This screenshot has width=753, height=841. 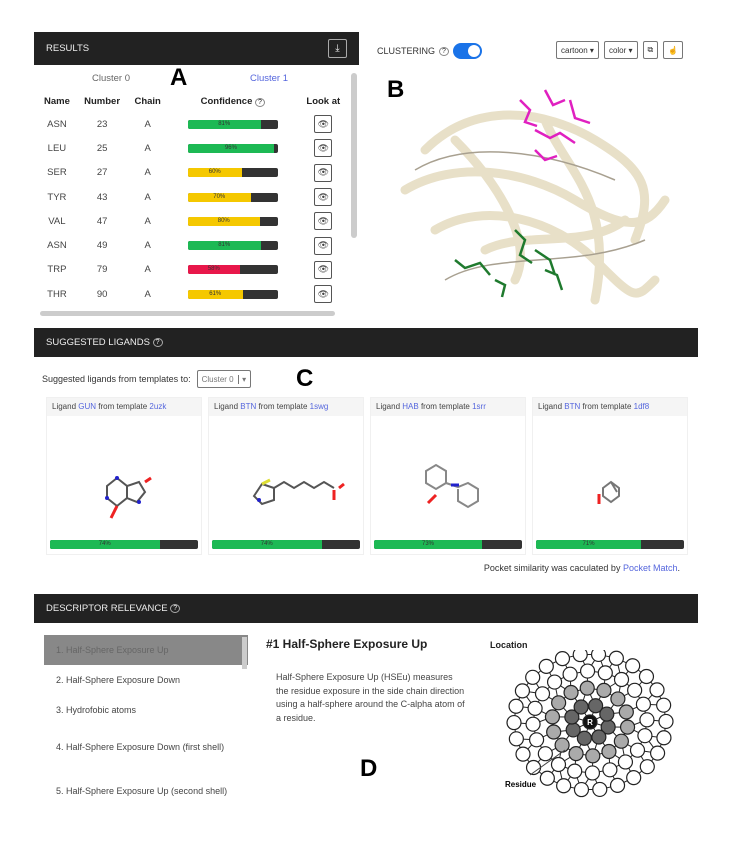 What do you see at coordinates (232, 124) in the screenshot?
I see `confidence-bar: 81%` at bounding box center [232, 124].